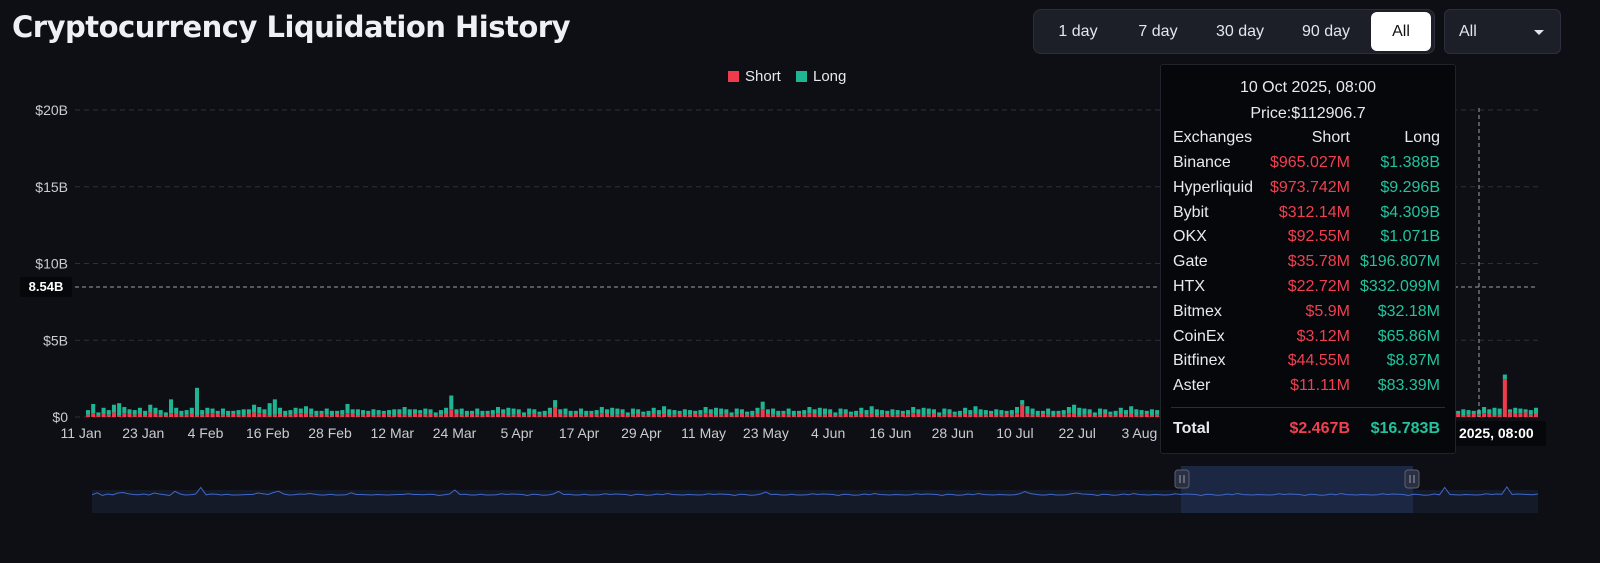  What do you see at coordinates (1202, 162) in the screenshot?
I see `tooltip-exchange-name: Binance` at bounding box center [1202, 162].